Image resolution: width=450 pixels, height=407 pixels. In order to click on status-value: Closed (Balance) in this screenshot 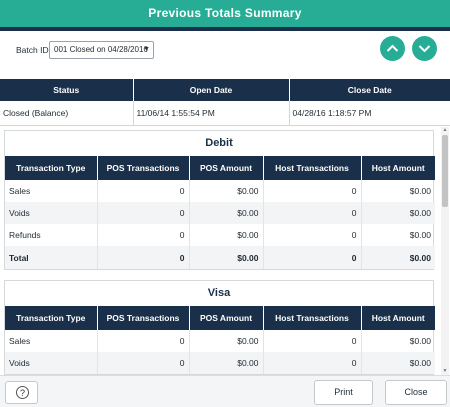, I will do `click(67, 113)`.